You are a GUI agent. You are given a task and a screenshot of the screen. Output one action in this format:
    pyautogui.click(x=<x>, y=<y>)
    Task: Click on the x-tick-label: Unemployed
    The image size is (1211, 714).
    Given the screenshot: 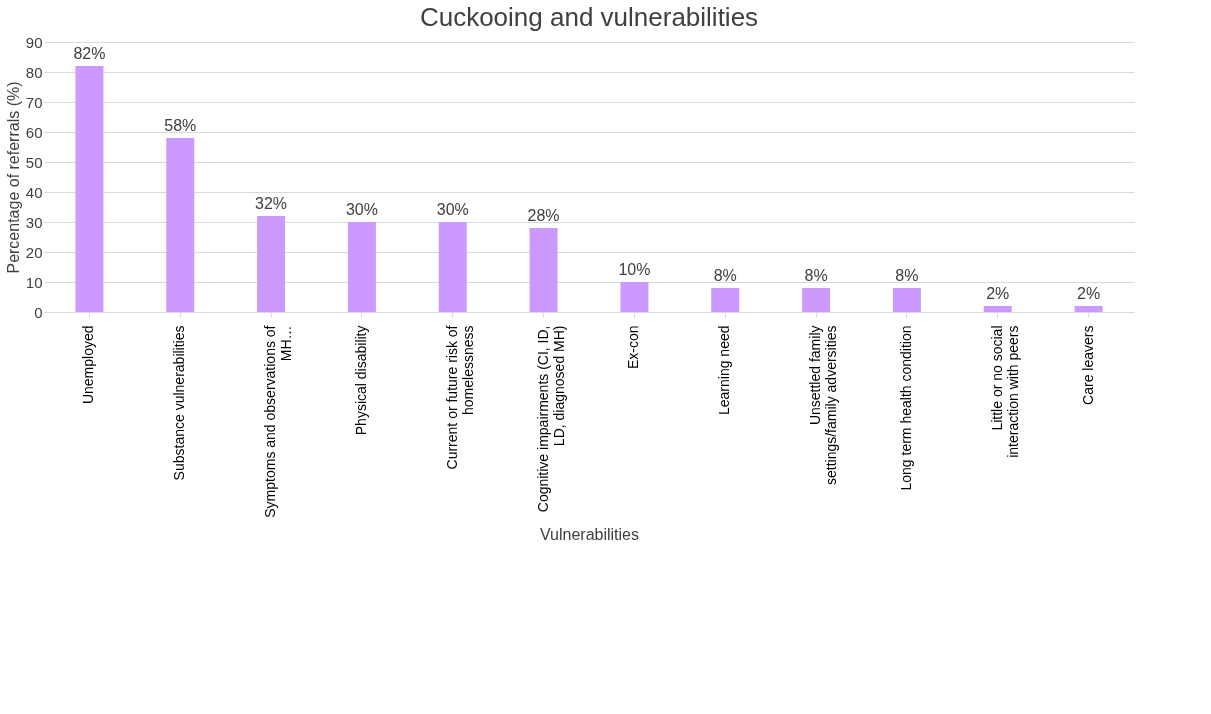 What is the action you would take?
    pyautogui.click(x=88, y=365)
    